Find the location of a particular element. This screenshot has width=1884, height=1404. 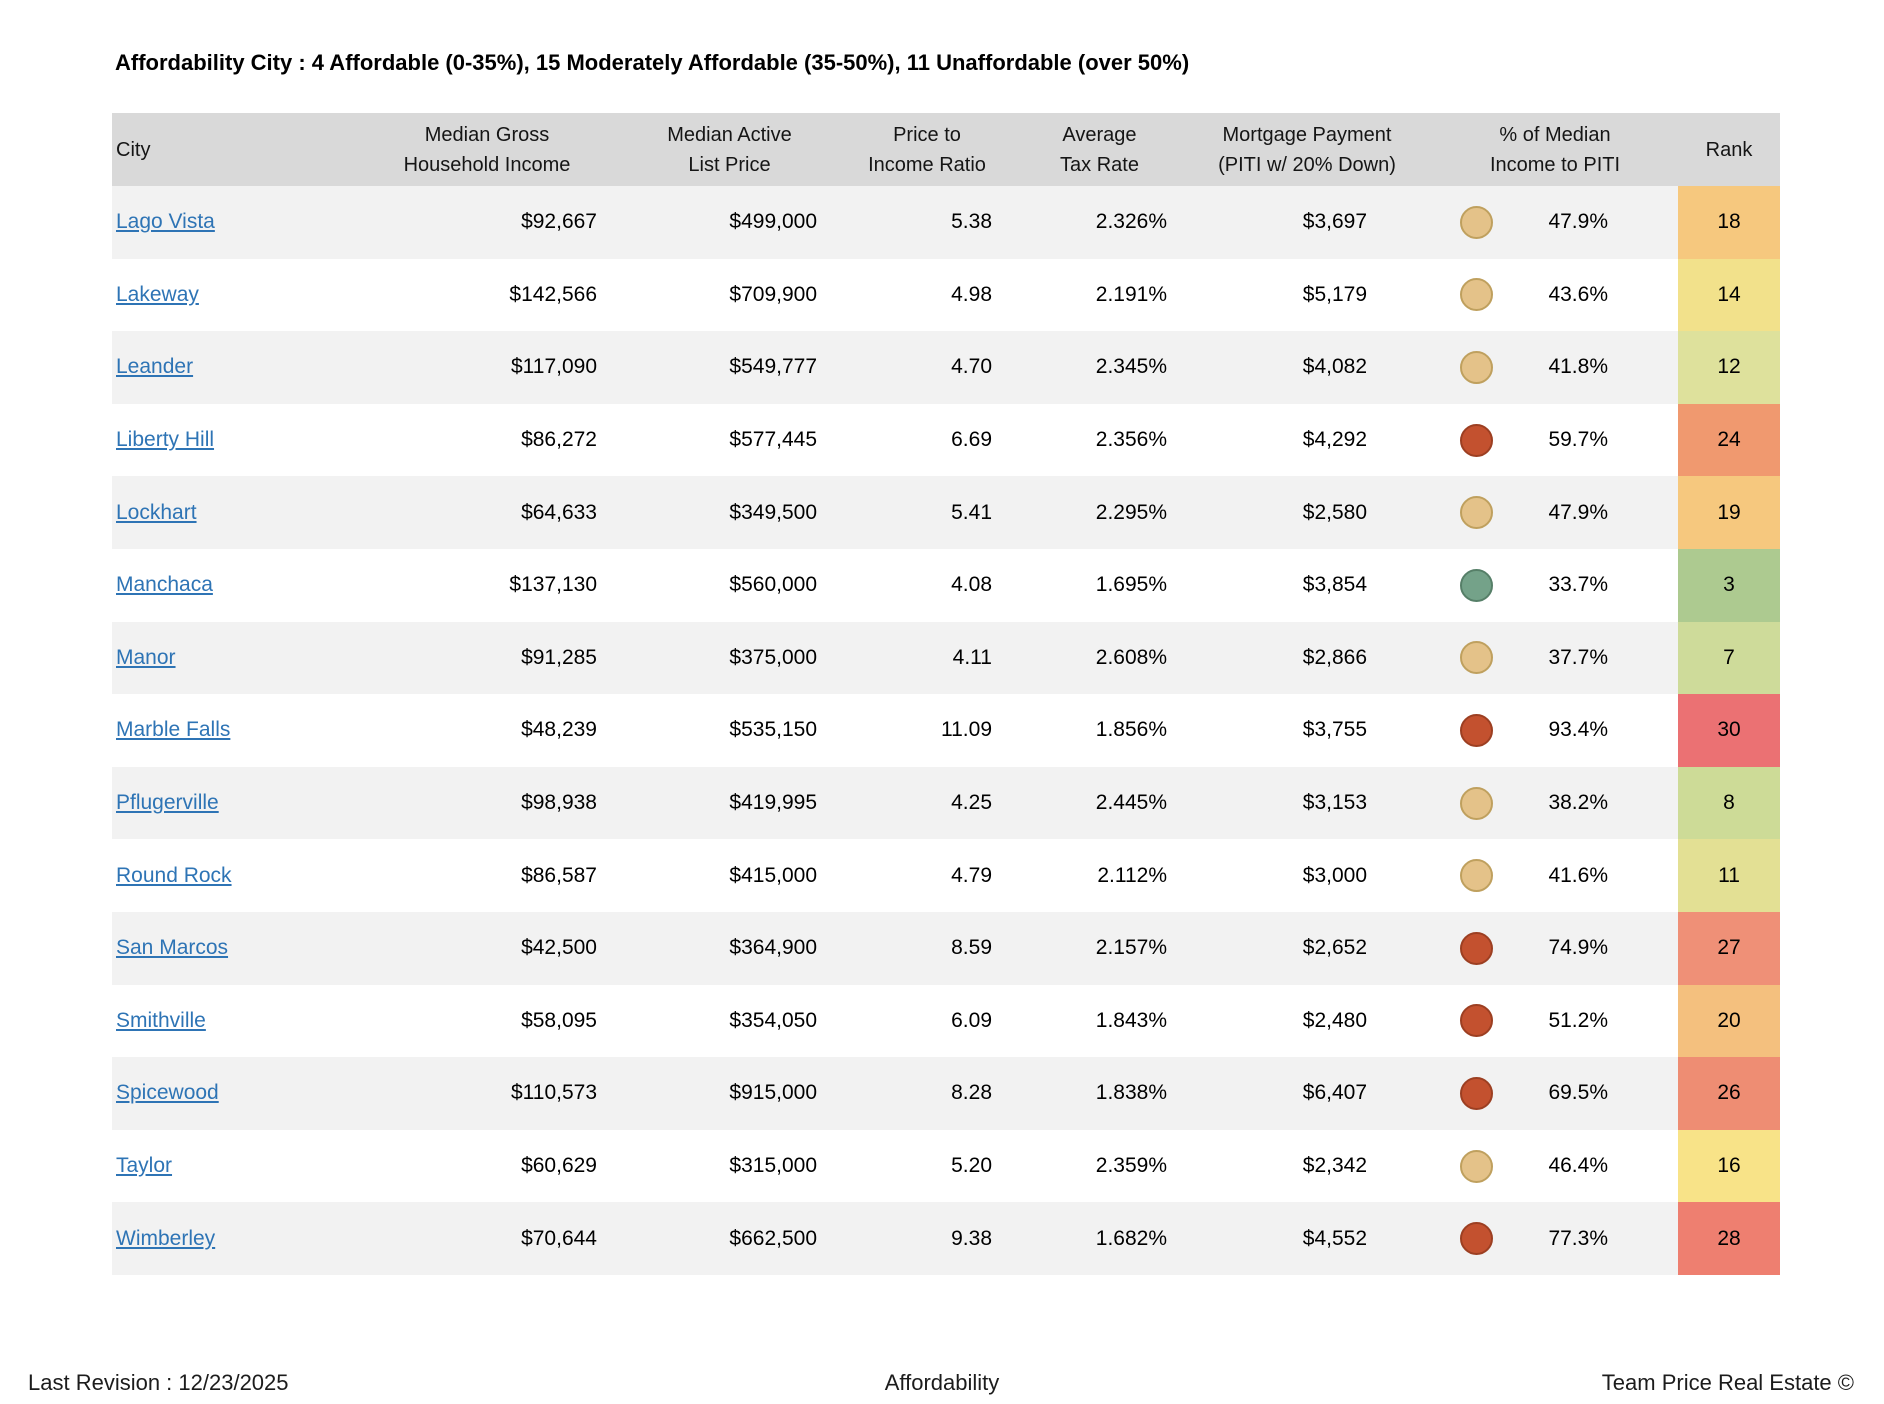

rank-cell: 16 is located at coordinates (1729, 1166).